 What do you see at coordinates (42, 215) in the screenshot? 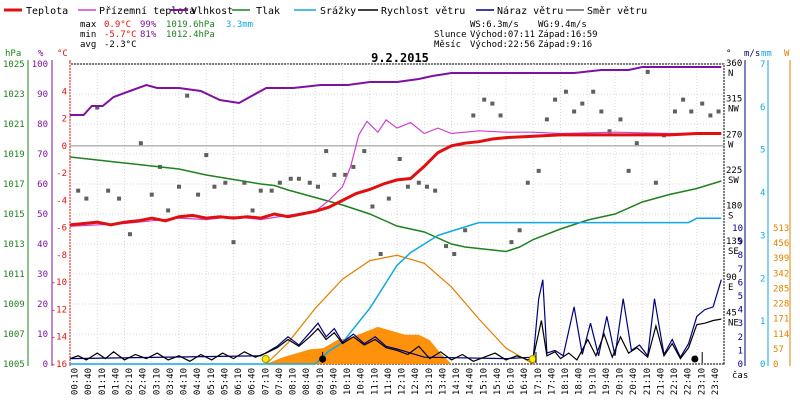
I see `percent-tick-label: 50` at bounding box center [42, 215].